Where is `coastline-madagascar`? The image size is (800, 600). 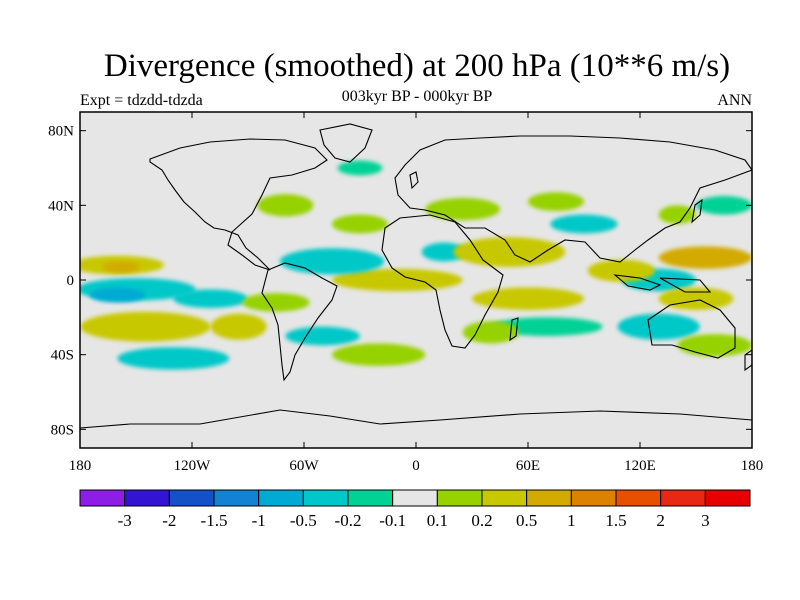
coastline-madagascar is located at coordinates (514, 329).